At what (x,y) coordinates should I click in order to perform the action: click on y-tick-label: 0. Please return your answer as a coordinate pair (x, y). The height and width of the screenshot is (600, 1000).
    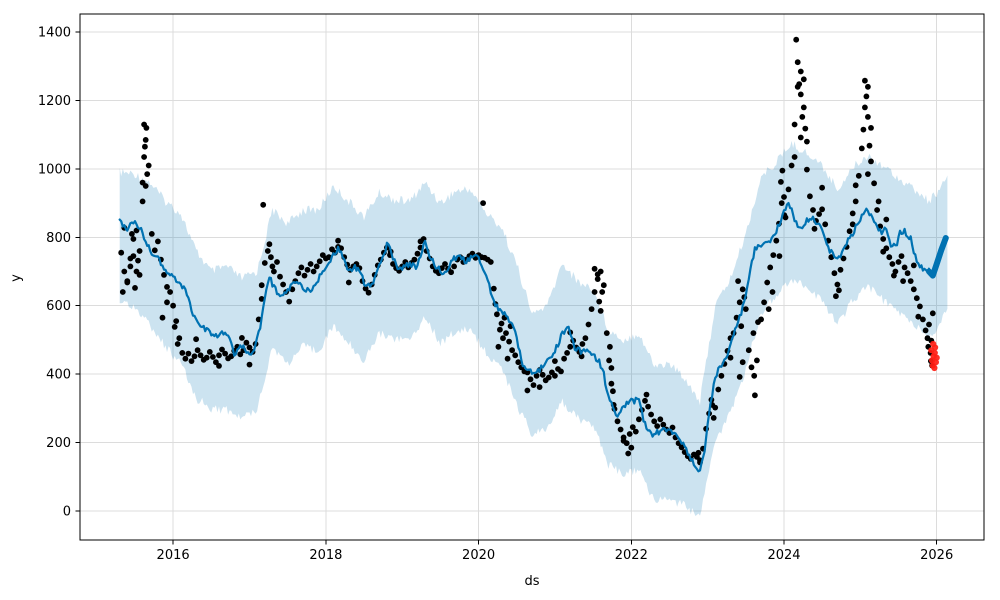
    Looking at the image, I should click on (67, 511).